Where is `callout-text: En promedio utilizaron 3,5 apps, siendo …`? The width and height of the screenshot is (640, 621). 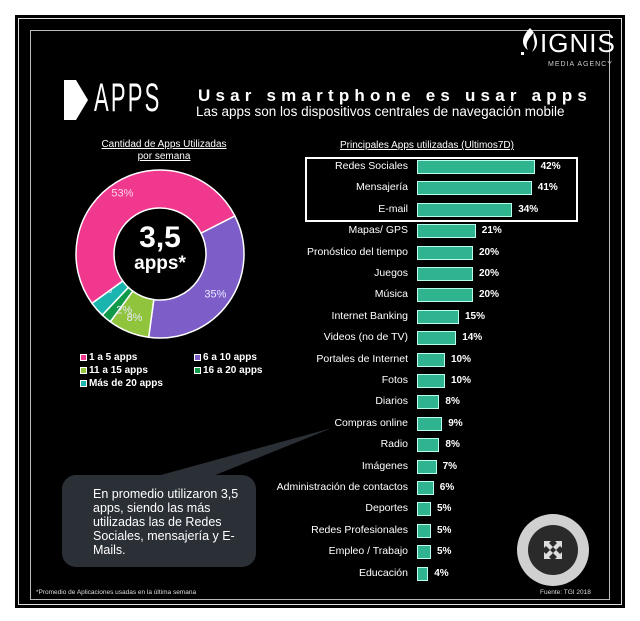 callout-text: En promedio utilizaron 3,5 apps, siendo … is located at coordinates (166, 522).